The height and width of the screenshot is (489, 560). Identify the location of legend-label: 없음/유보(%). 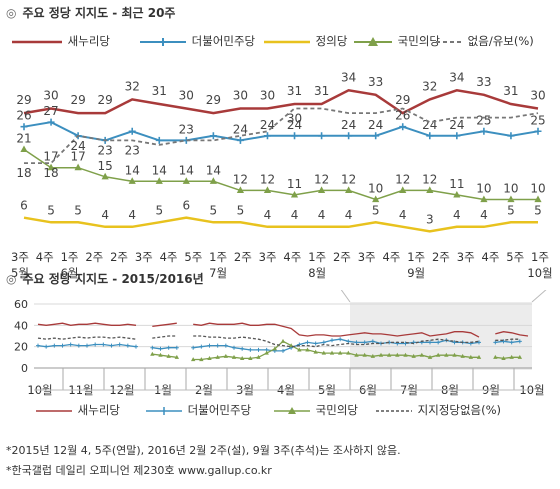
(500, 41).